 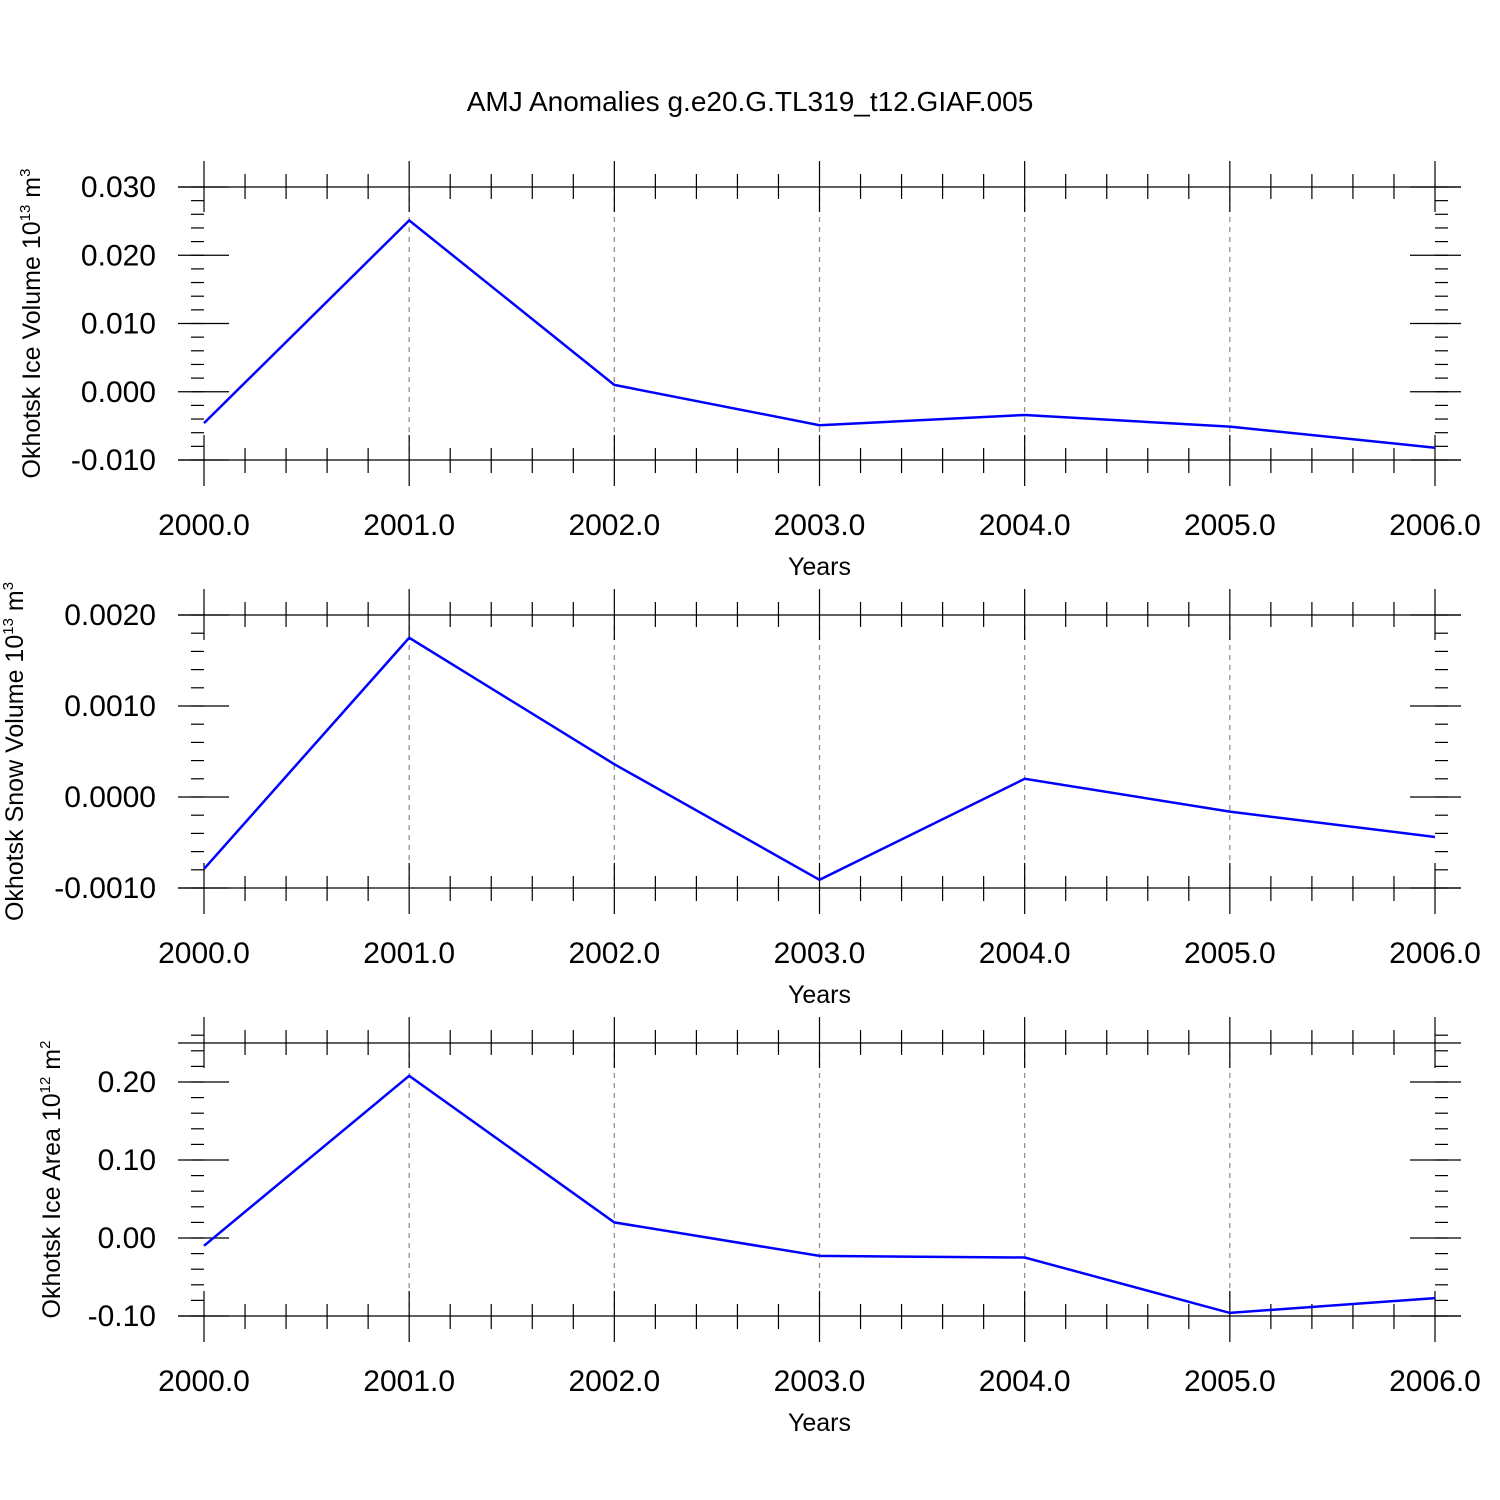 What do you see at coordinates (127, 1082) in the screenshot?
I see `y-tick-label: 0.20` at bounding box center [127, 1082].